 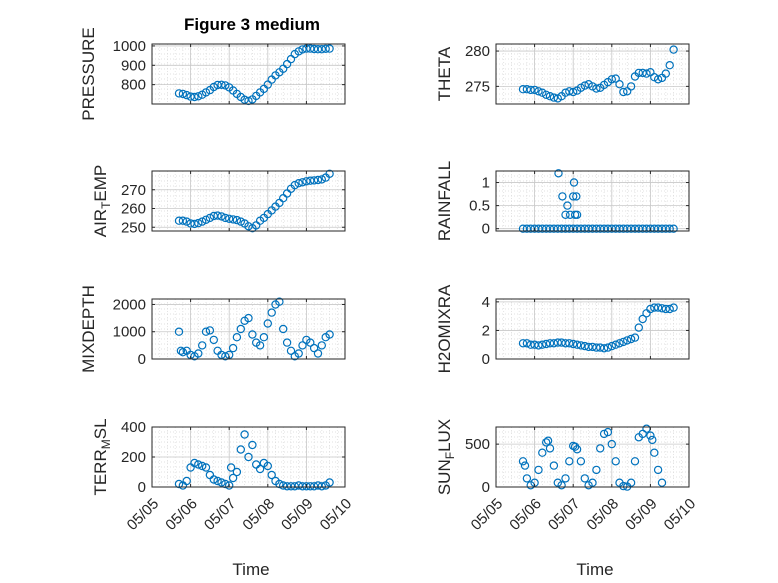 I want to click on subplot-4: 0 0.5 1 RAINFALL, so click(x=562, y=201).